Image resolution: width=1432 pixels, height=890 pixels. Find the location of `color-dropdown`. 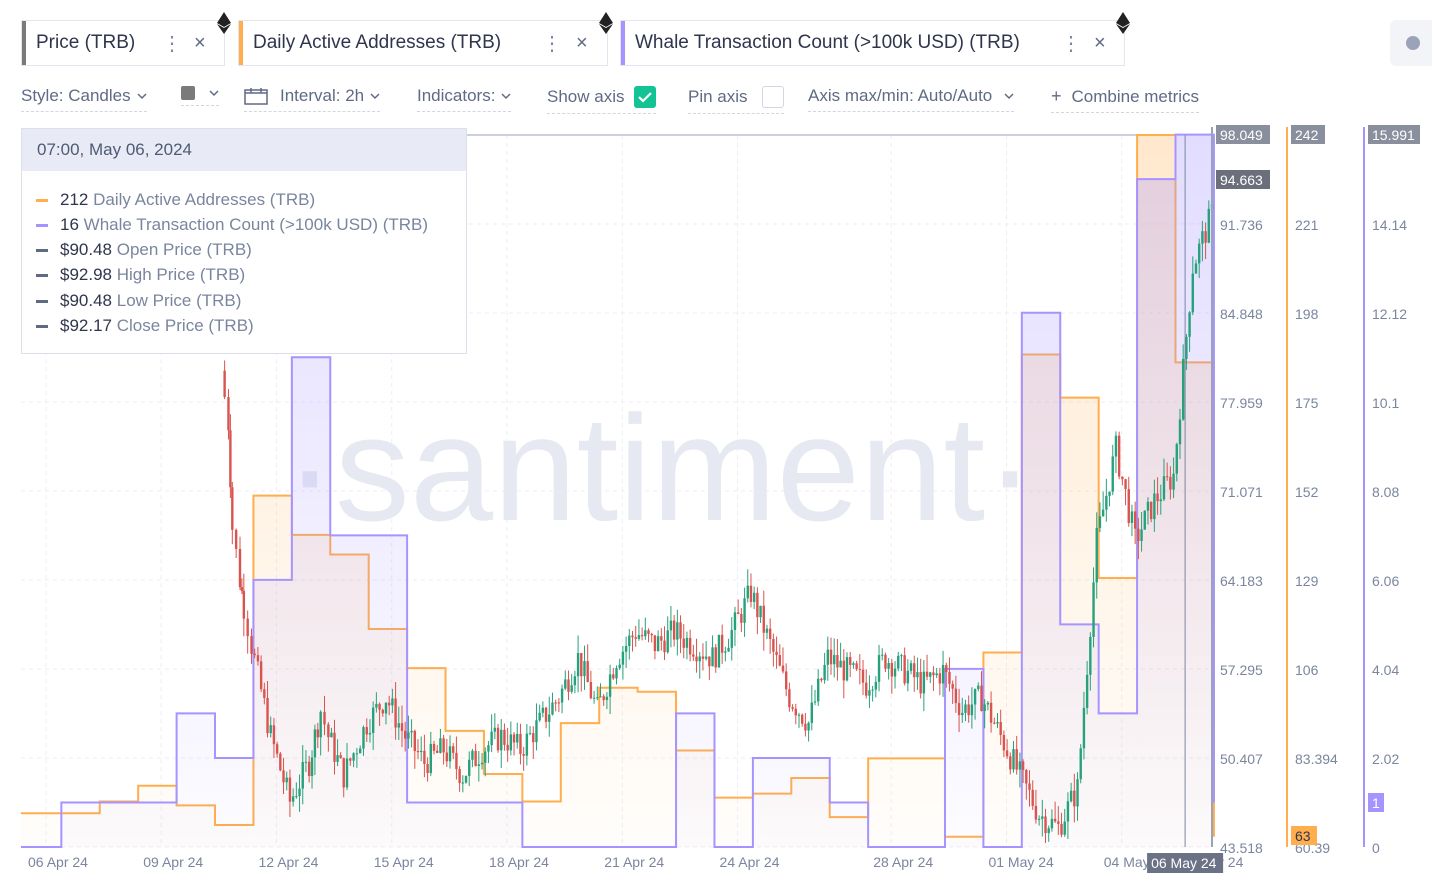

color-dropdown is located at coordinates (200, 96).